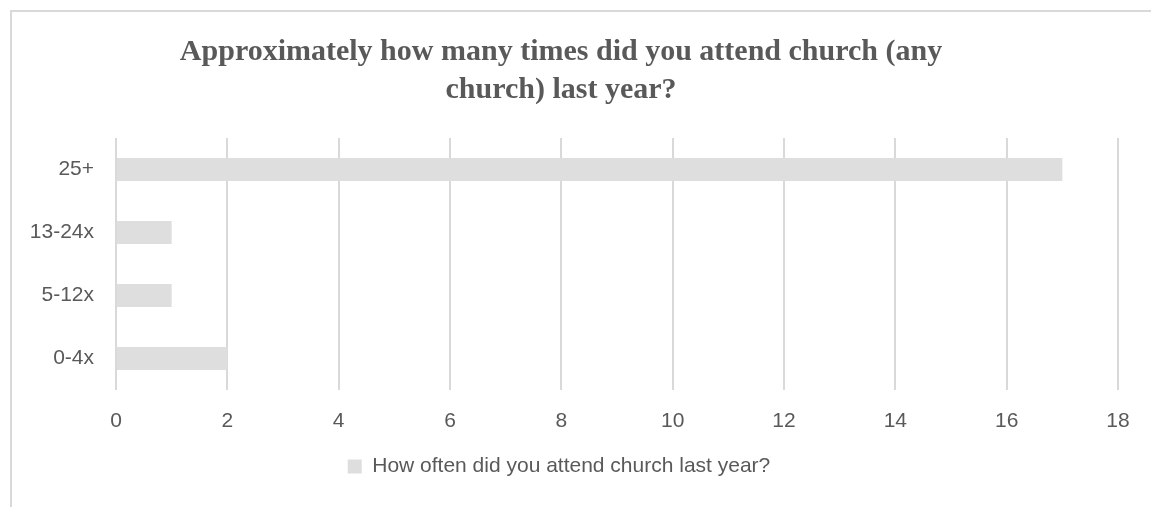 This screenshot has width=1151, height=507. What do you see at coordinates (561, 420) in the screenshot?
I see `x-tick-label: 8` at bounding box center [561, 420].